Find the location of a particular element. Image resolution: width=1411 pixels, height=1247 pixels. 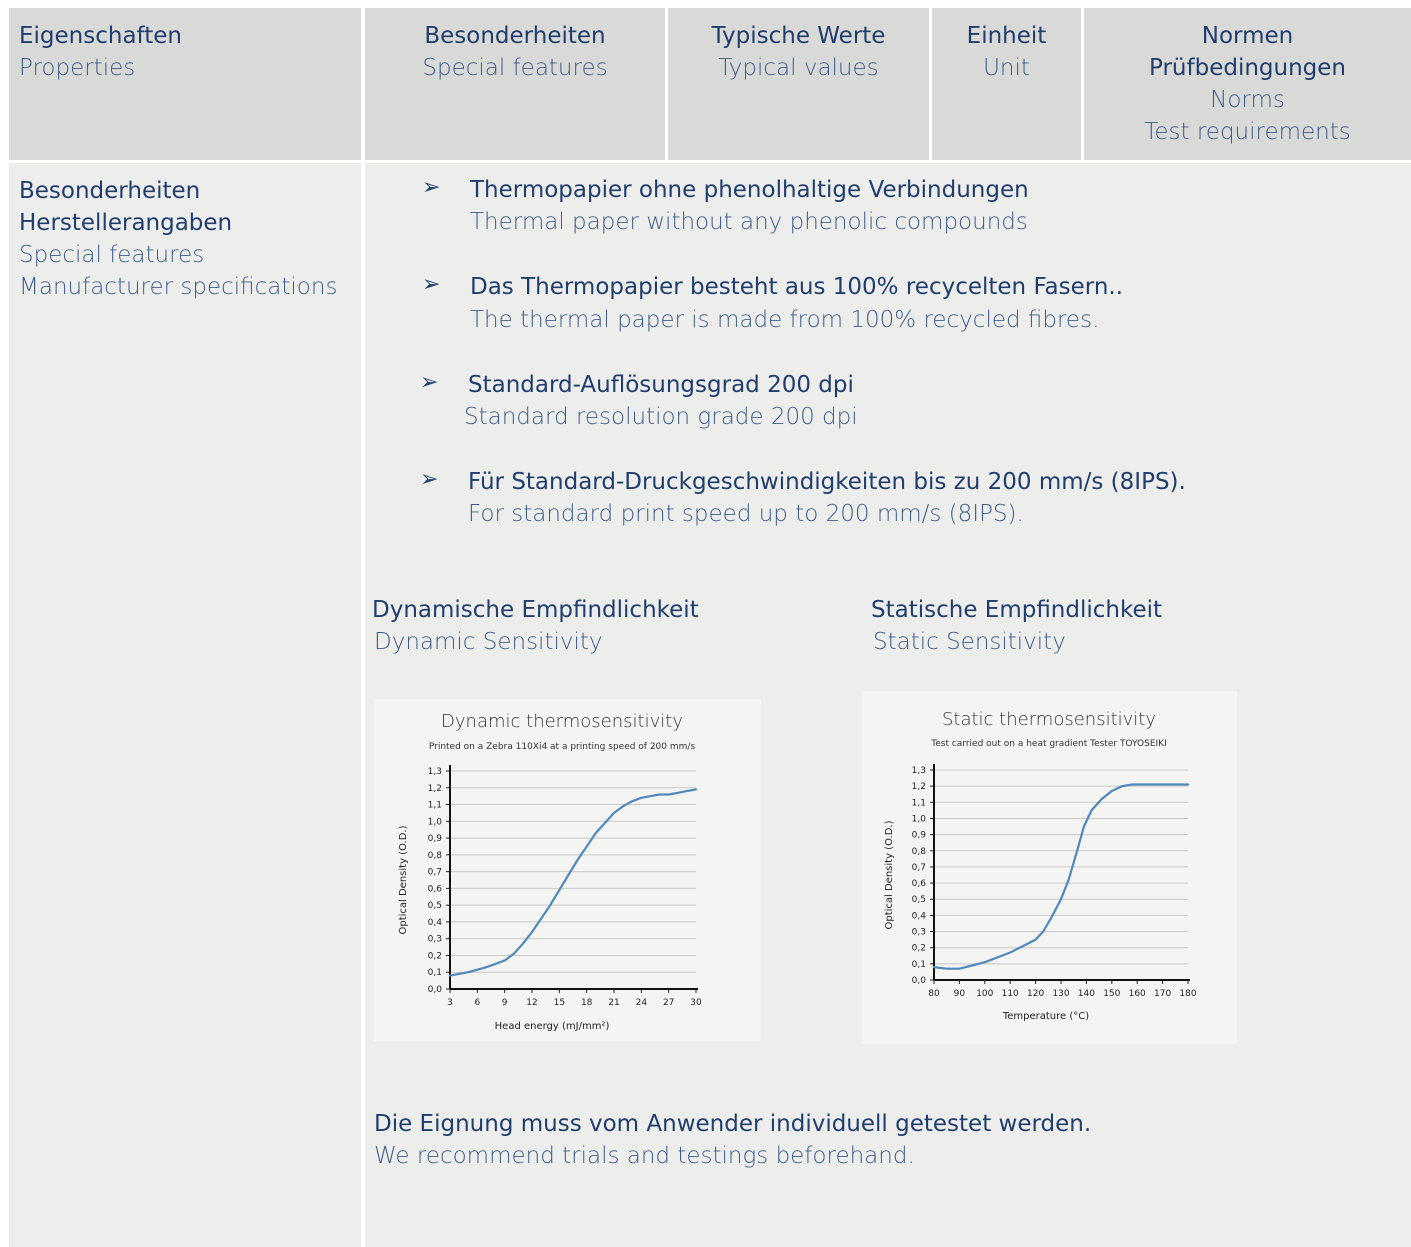

header-properties-en: Properties is located at coordinates (77, 68).